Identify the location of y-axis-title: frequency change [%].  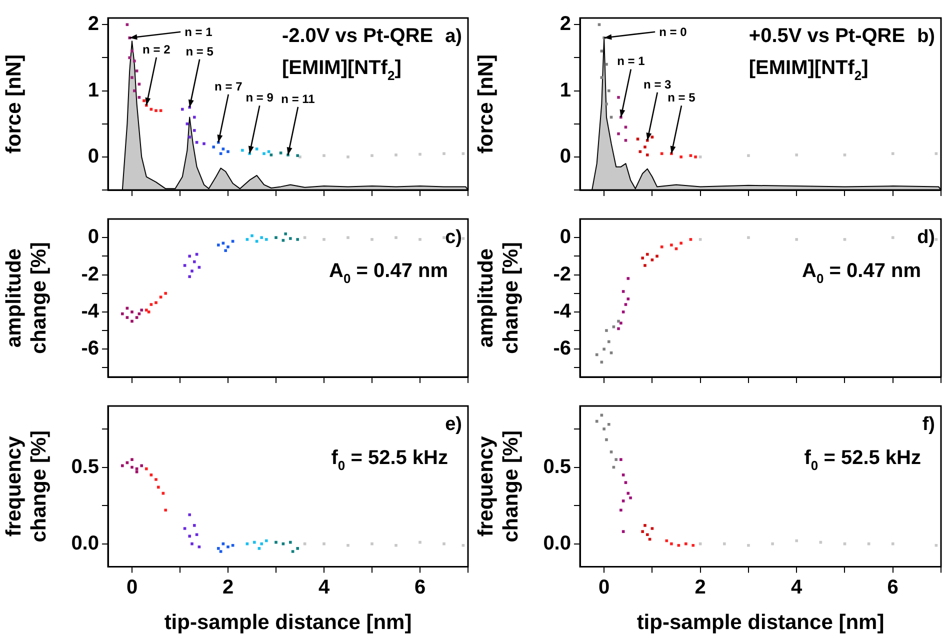
(498, 486).